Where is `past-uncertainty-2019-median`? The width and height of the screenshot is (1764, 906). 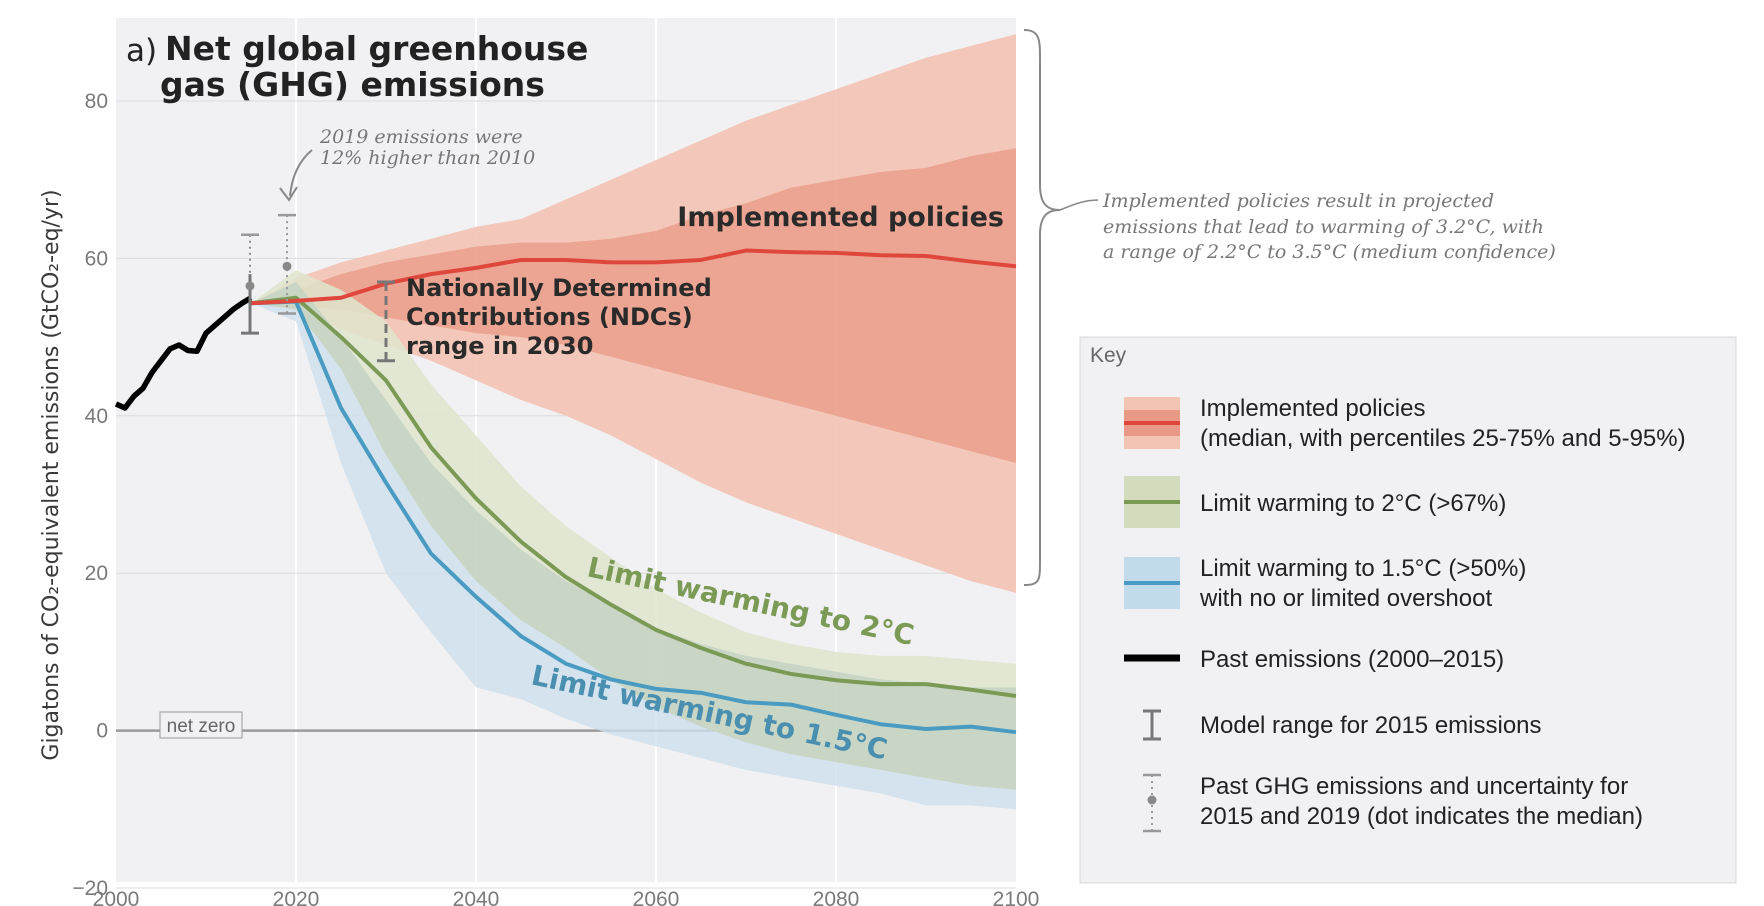
past-uncertainty-2019-median is located at coordinates (287, 266).